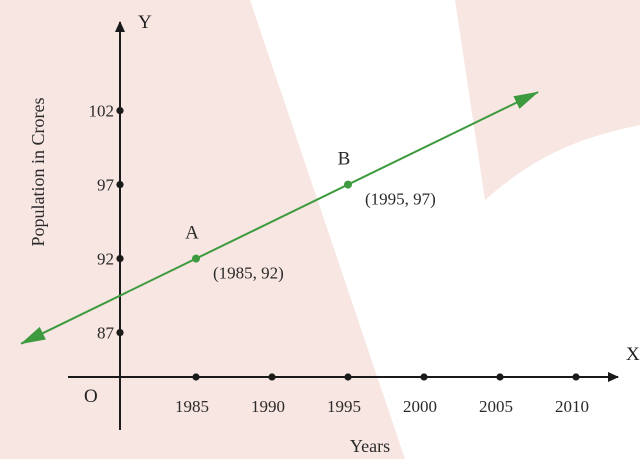 Image resolution: width=640 pixels, height=459 pixels. I want to click on x-tick-label: 1985, so click(192, 406).